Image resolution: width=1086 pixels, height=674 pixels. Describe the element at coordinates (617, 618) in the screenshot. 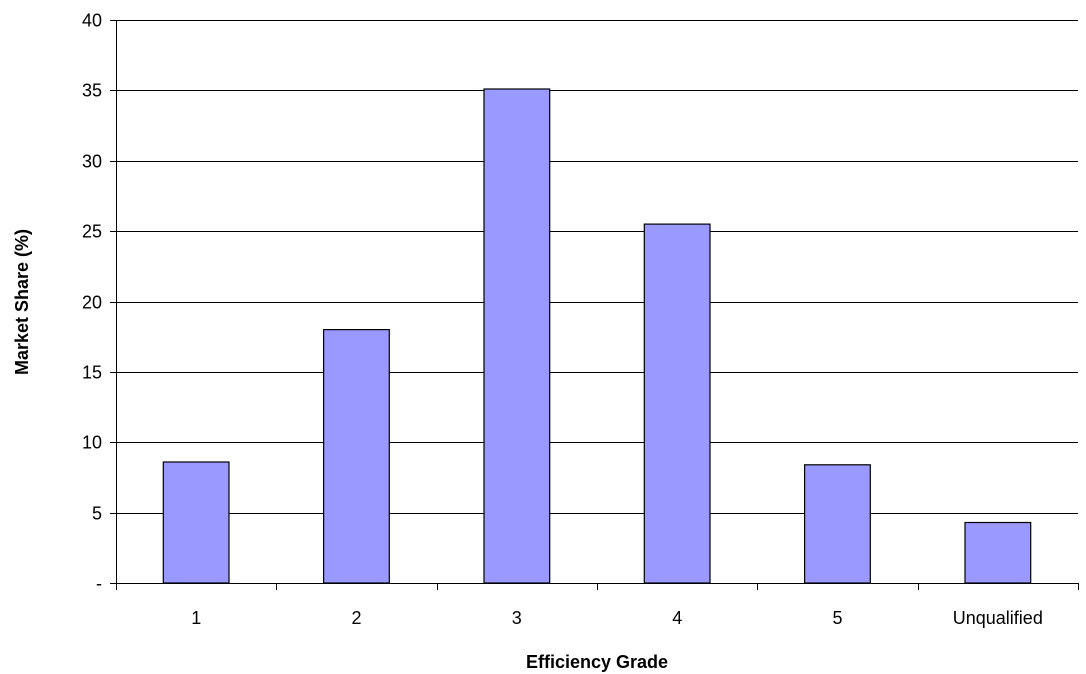

I see `x-tick-labels: 1 2 3 4 5 Unqualified` at that location.